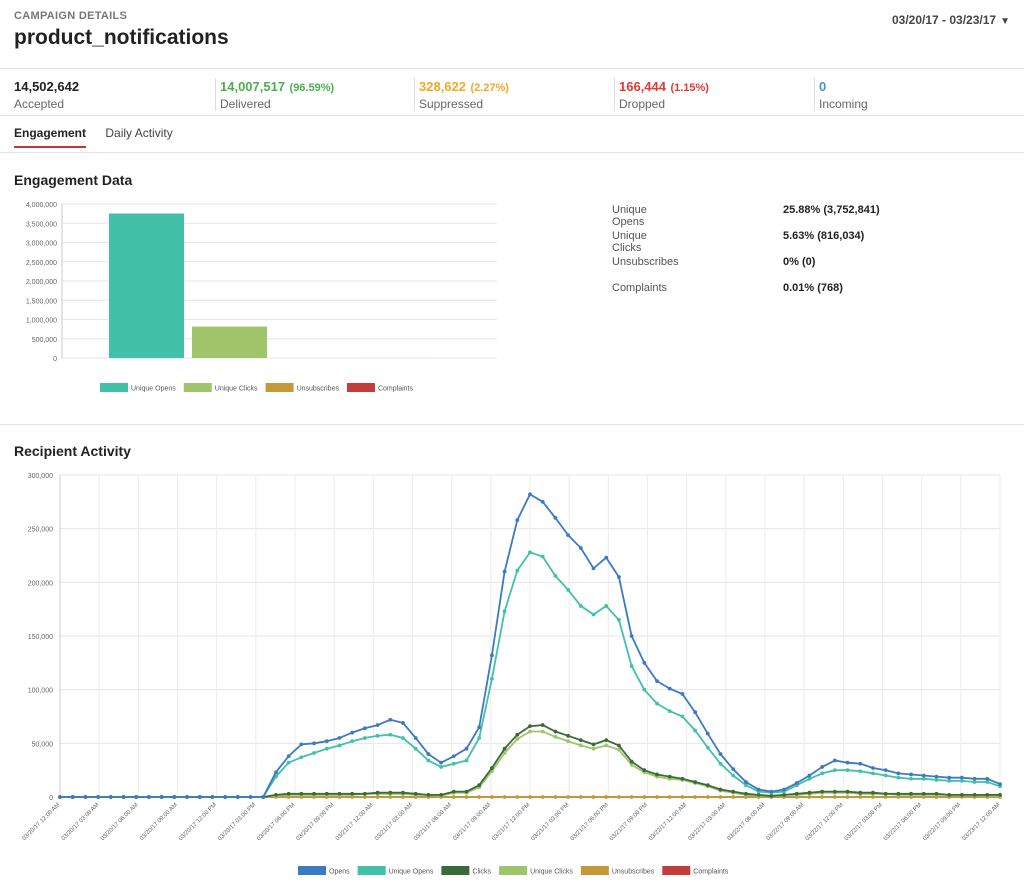  What do you see at coordinates (40, 583) in the screenshot?
I see `y-tick-label: 200,000` at bounding box center [40, 583].